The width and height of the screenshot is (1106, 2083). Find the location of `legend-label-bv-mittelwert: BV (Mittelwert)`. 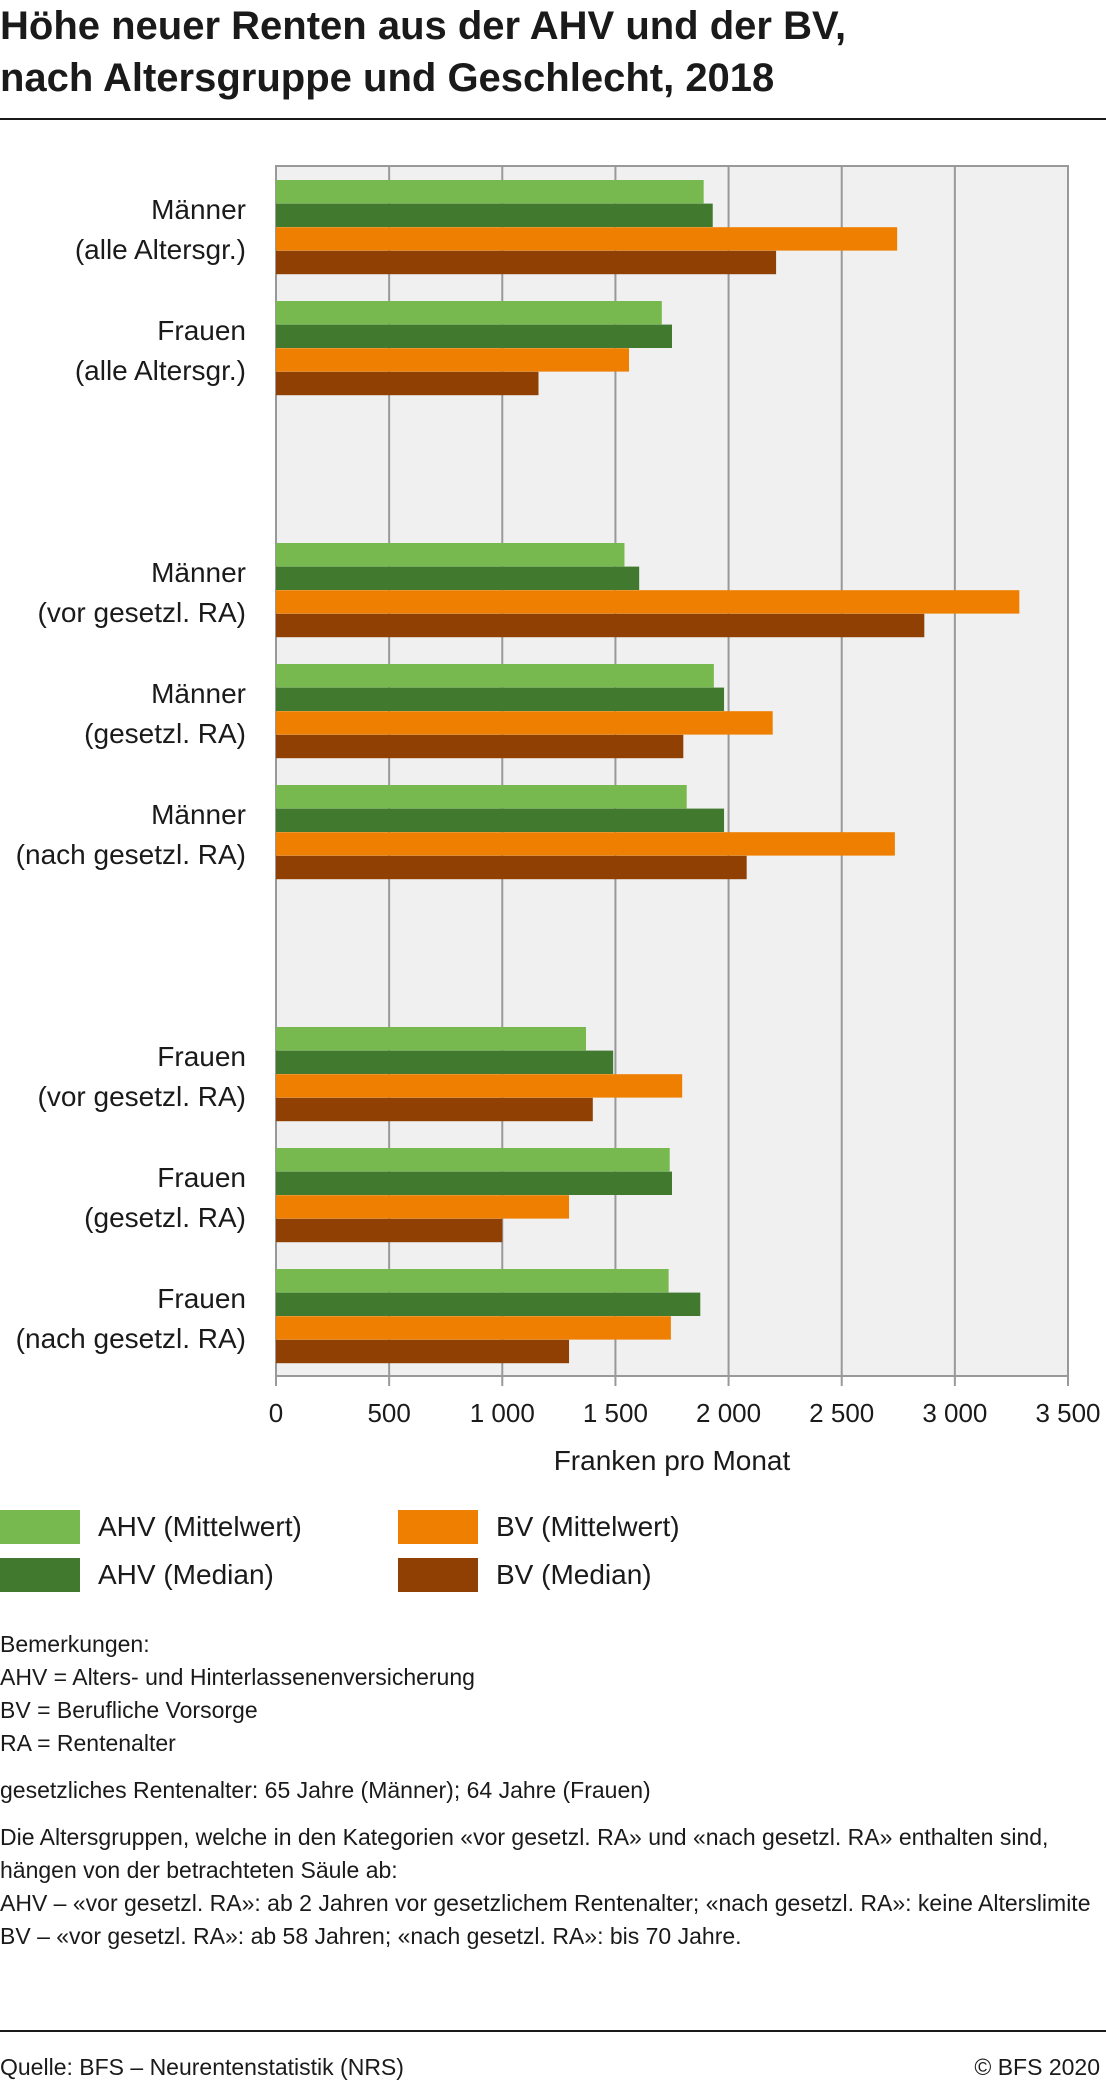

legend-label-bv-mittelwert: BV (Mittelwert) is located at coordinates (588, 1526).